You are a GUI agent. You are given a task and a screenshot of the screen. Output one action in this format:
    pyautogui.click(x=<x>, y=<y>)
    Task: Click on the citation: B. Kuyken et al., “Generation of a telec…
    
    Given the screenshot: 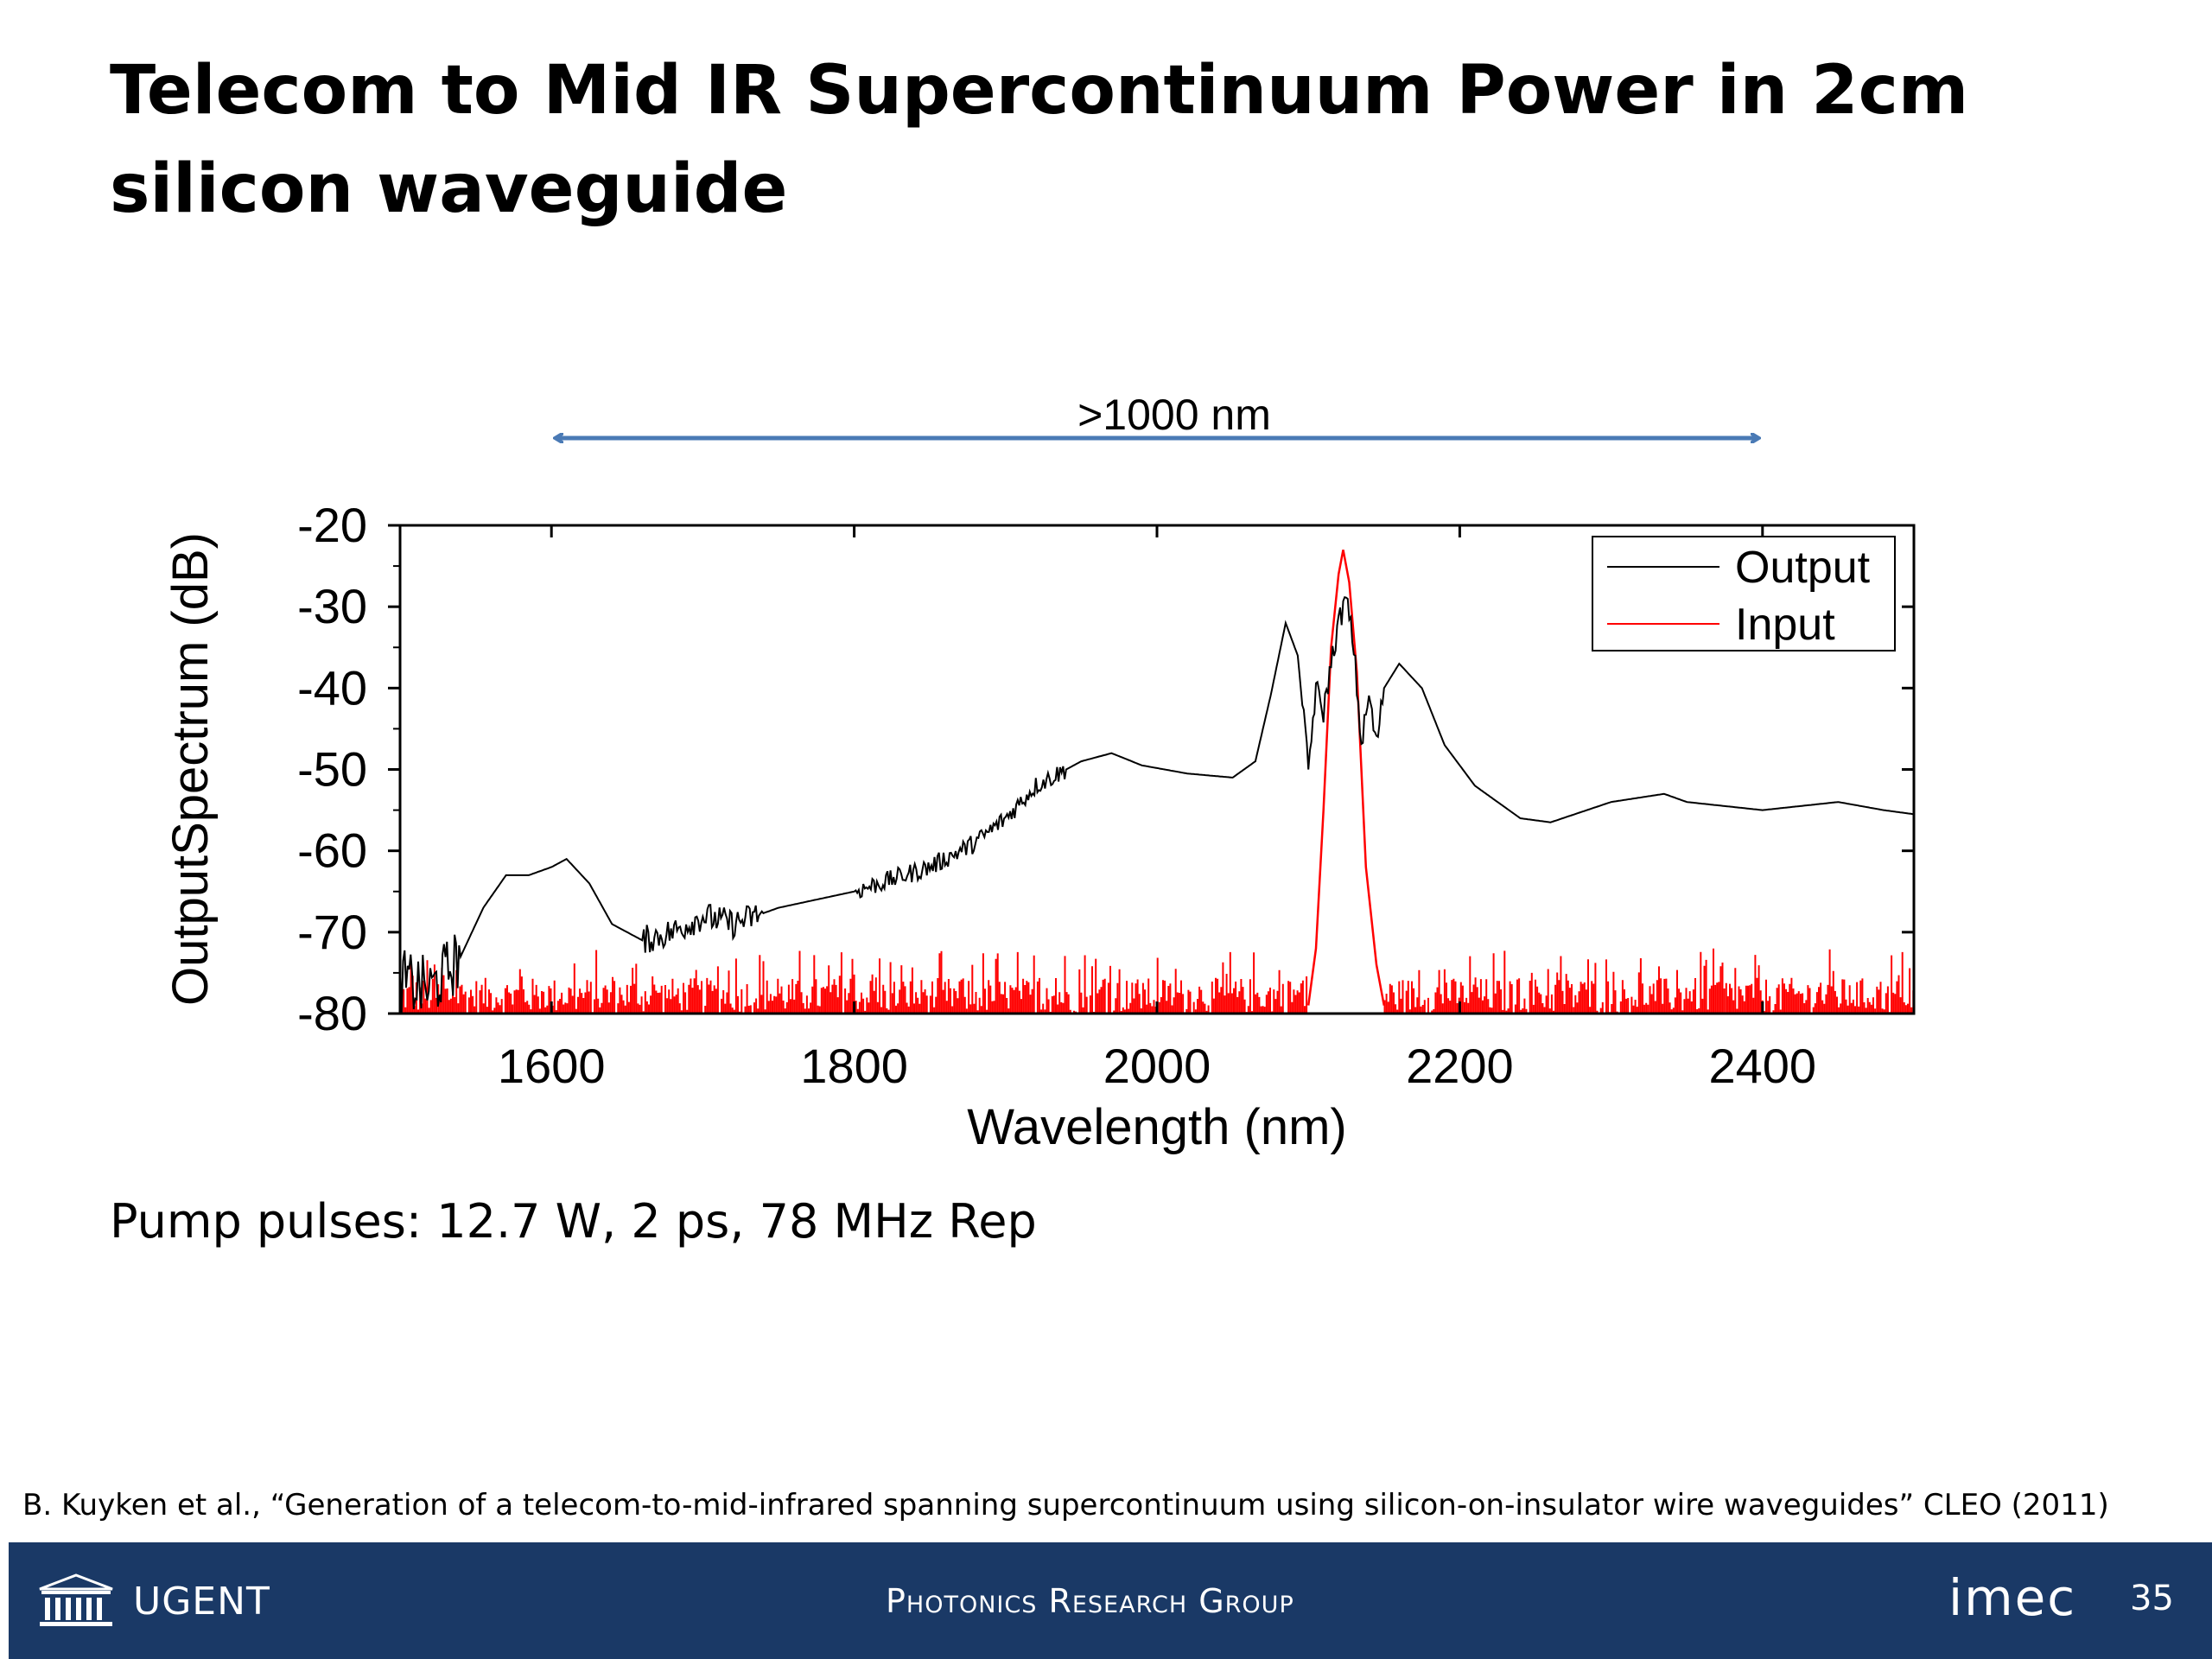 What is the action you would take?
    pyautogui.click(x=1065, y=1505)
    